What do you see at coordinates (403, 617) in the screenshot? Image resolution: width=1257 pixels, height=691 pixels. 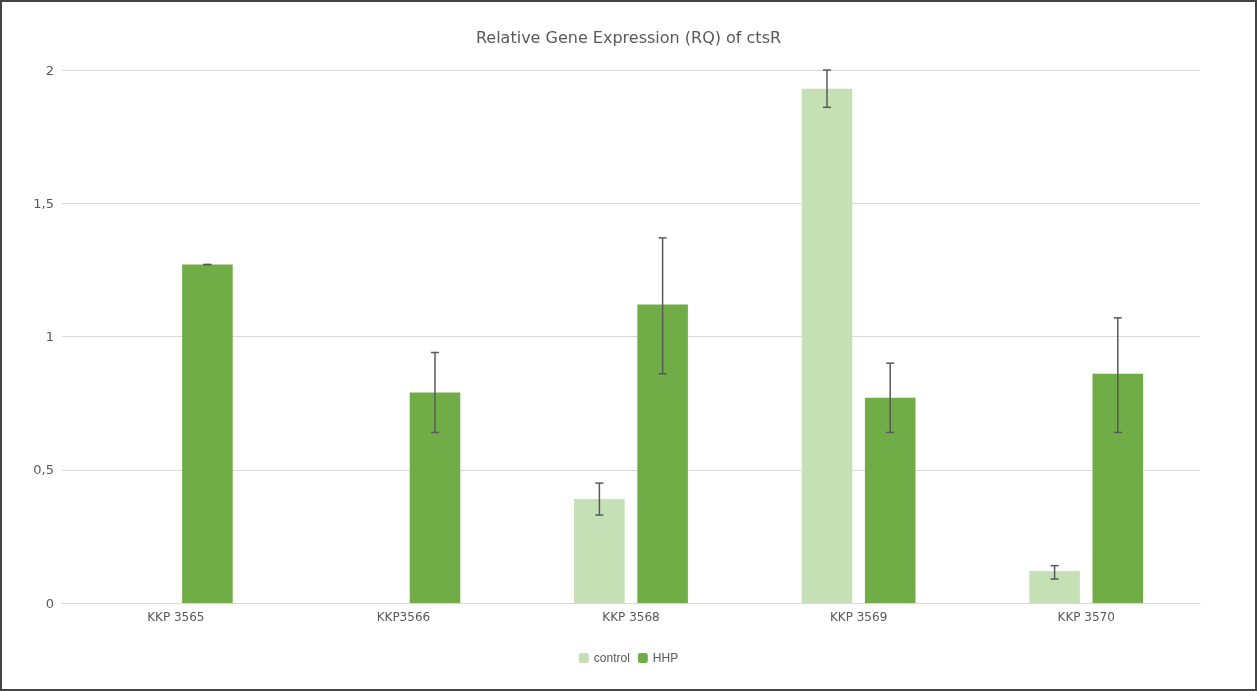 I see `x-tick-label: KKP3566` at bounding box center [403, 617].